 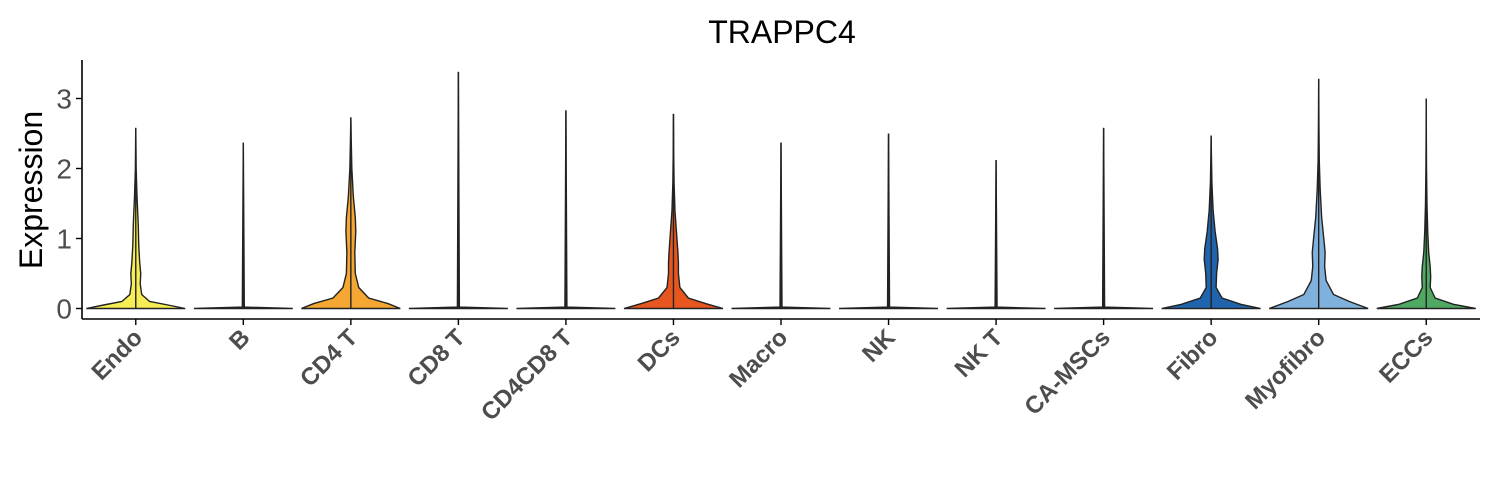 I want to click on x-tick-label: Fibro, so click(x=1193, y=355).